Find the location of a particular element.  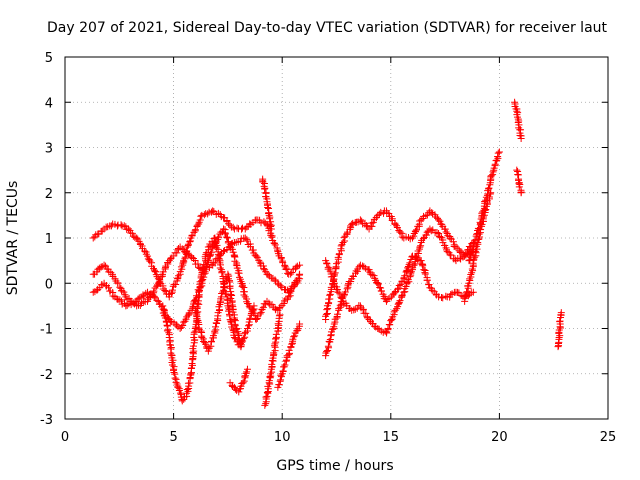

x-tick-label: 15 is located at coordinates (391, 437).